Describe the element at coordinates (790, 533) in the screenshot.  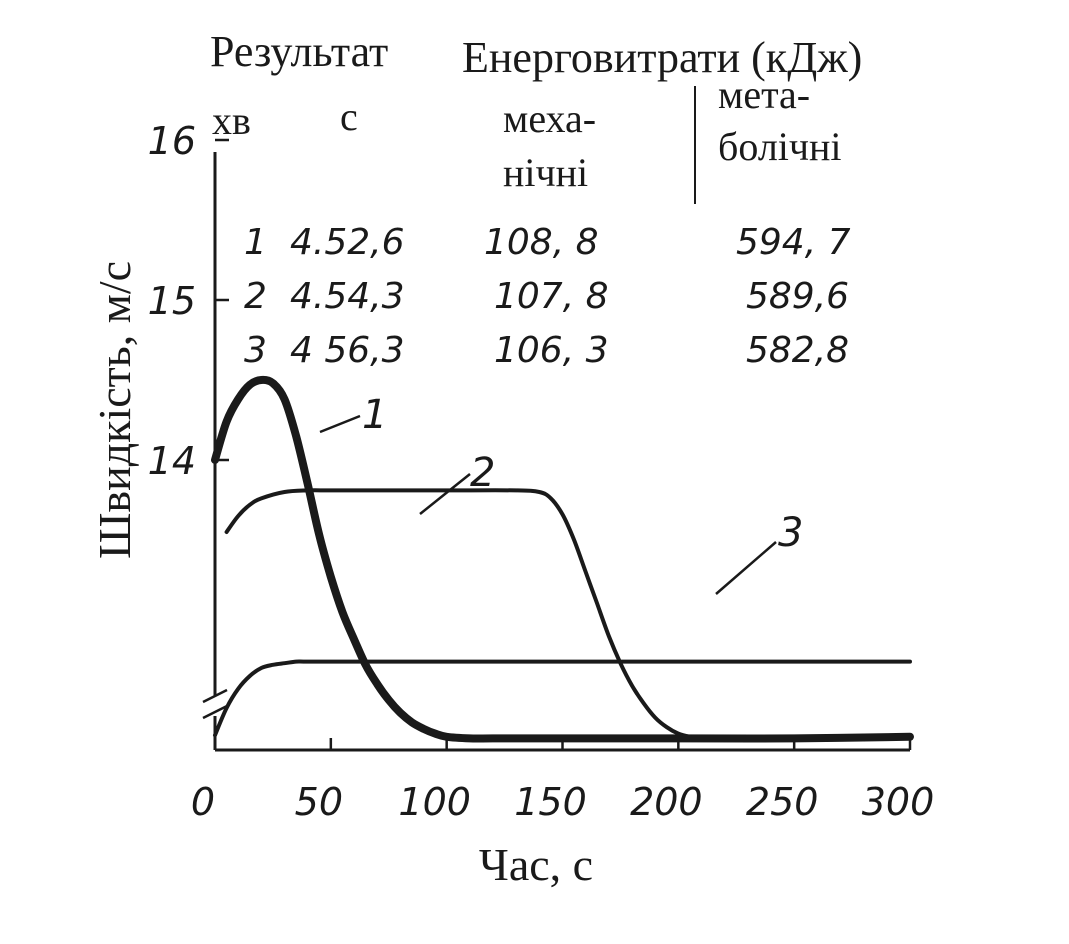
I see `curve-label: 3` at that location.